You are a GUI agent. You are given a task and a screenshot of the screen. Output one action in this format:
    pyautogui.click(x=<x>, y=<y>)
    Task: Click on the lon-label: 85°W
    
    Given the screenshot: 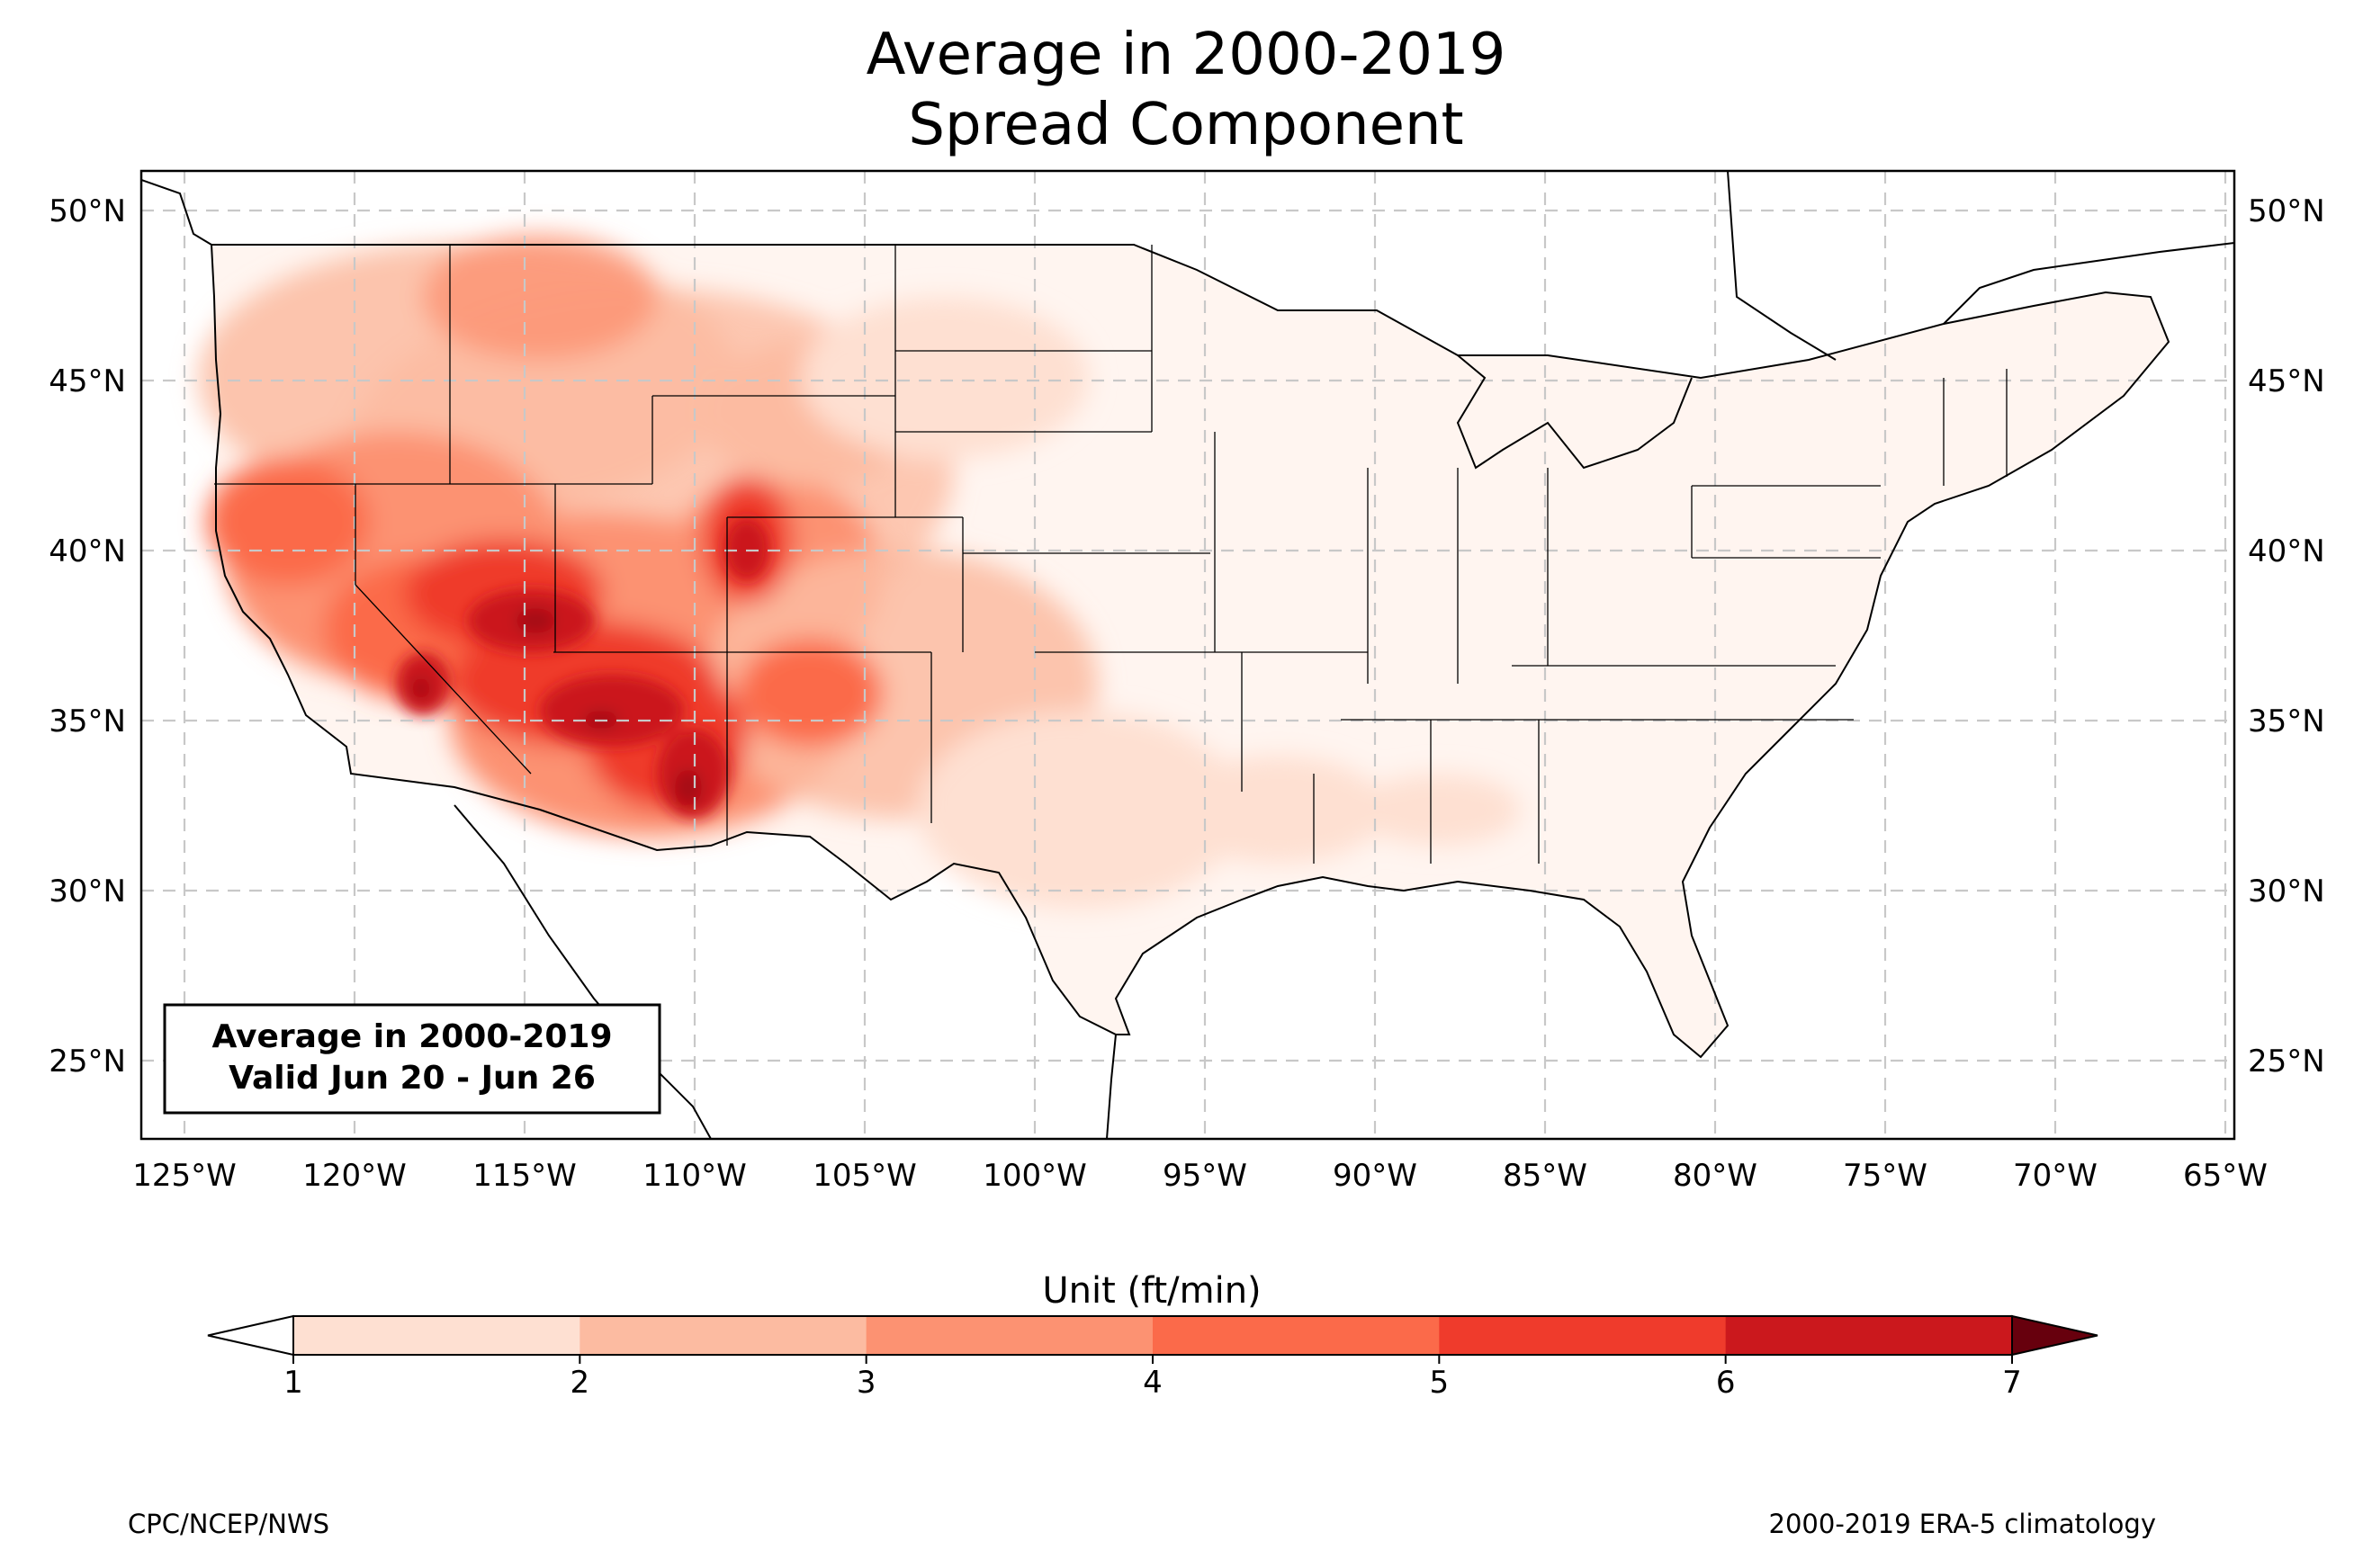 What is the action you would take?
    pyautogui.click(x=1545, y=1176)
    